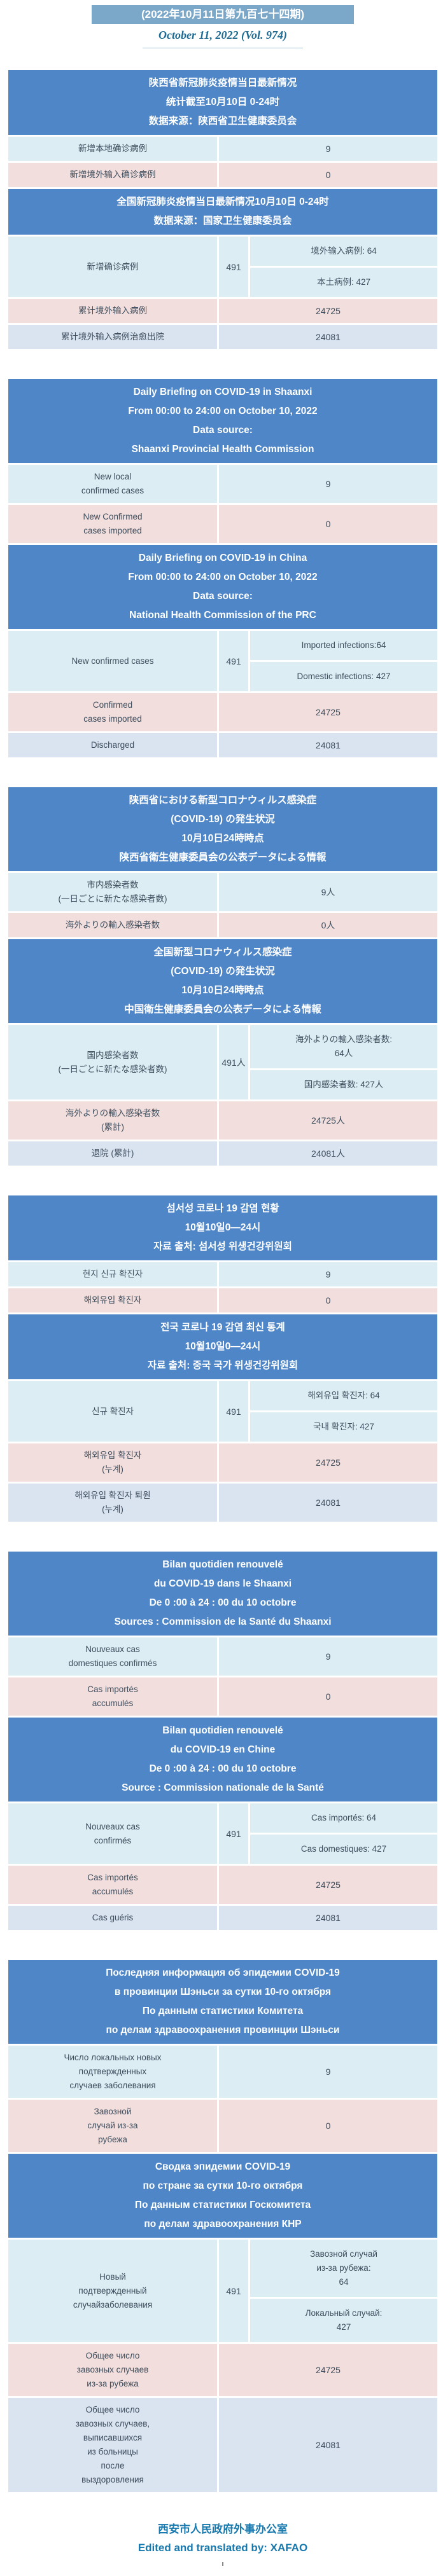 This screenshot has width=443, height=2576. I want to click on data-row: 海外よりの輸入感染者数 0人, so click(222, 925).